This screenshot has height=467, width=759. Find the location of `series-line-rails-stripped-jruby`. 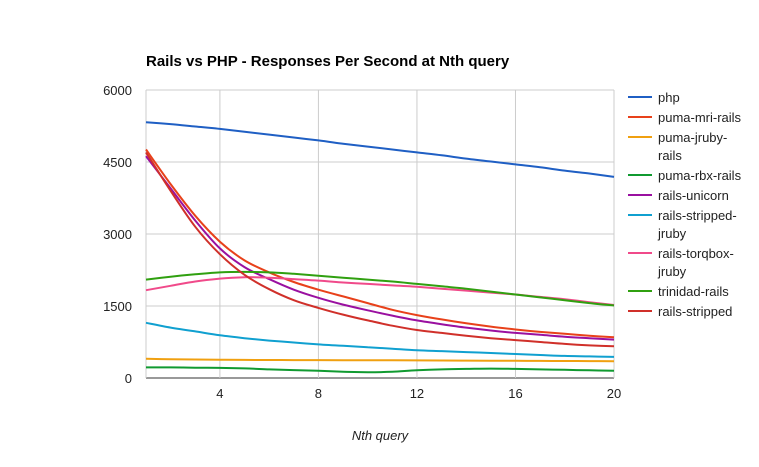

series-line-rails-stripped-jruby is located at coordinates (380, 339).